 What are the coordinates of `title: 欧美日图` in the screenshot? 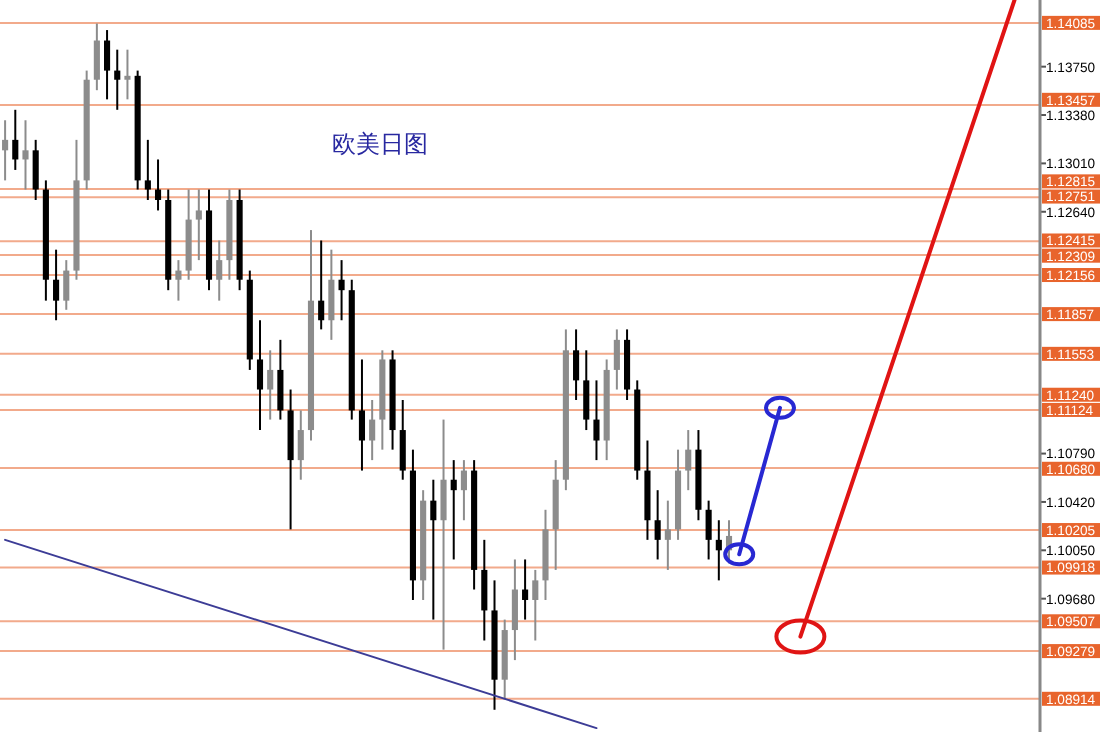 It's located at (380, 144).